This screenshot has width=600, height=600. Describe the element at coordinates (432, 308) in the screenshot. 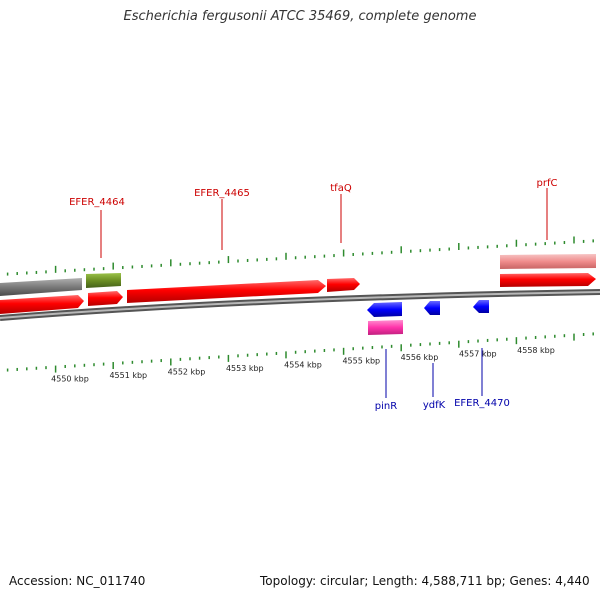

I see `cds-arrow-ydfK` at that location.